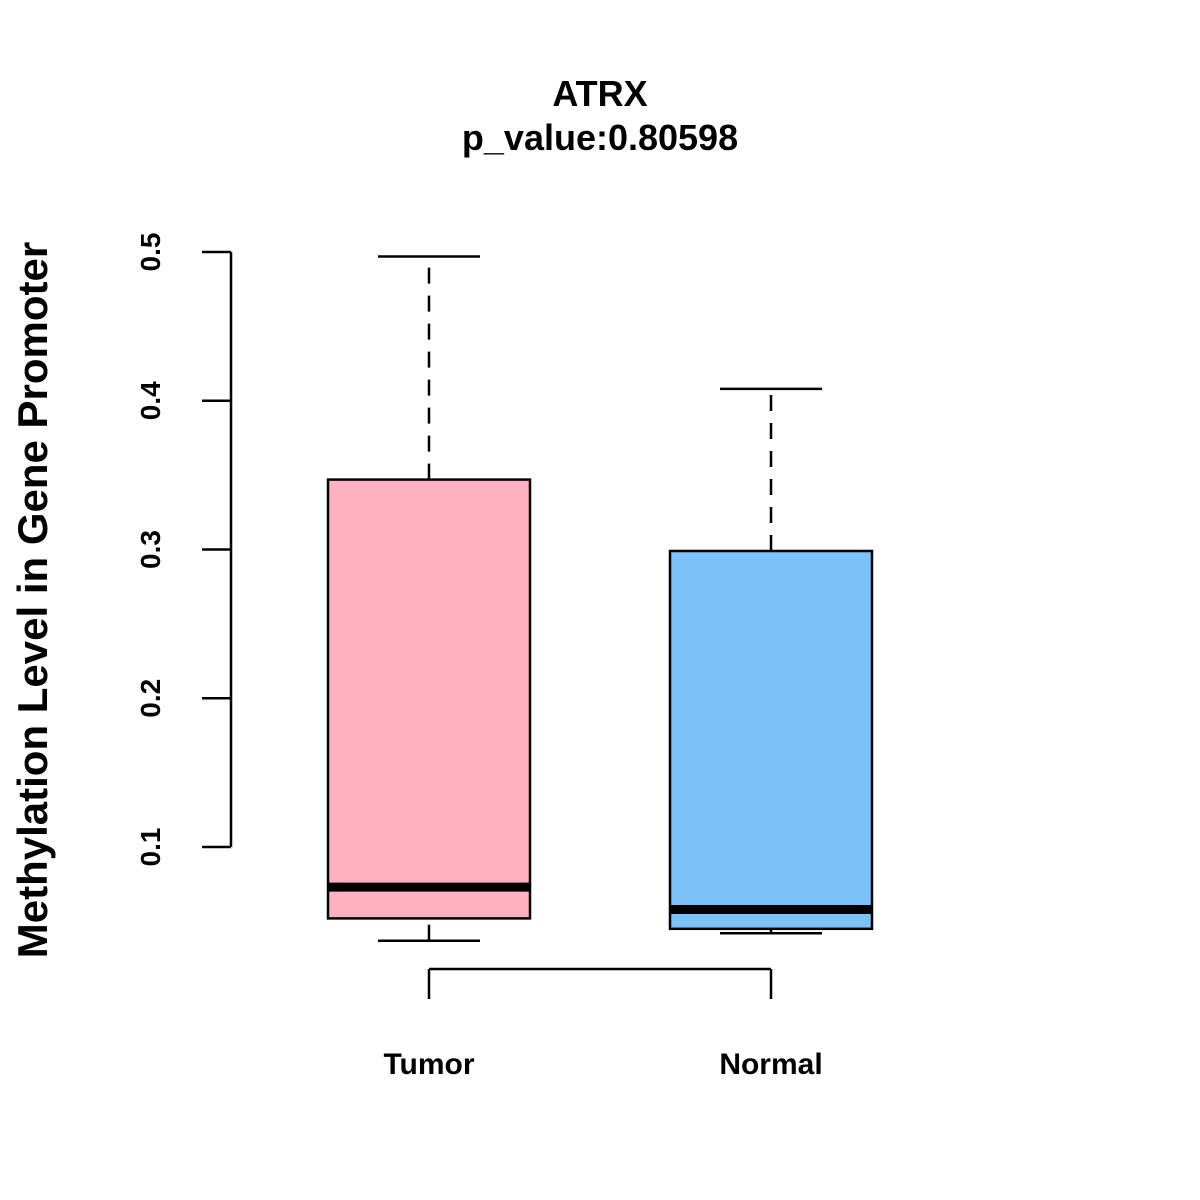  What do you see at coordinates (150, 400) in the screenshot?
I see `y-tick-label: 0.4` at bounding box center [150, 400].